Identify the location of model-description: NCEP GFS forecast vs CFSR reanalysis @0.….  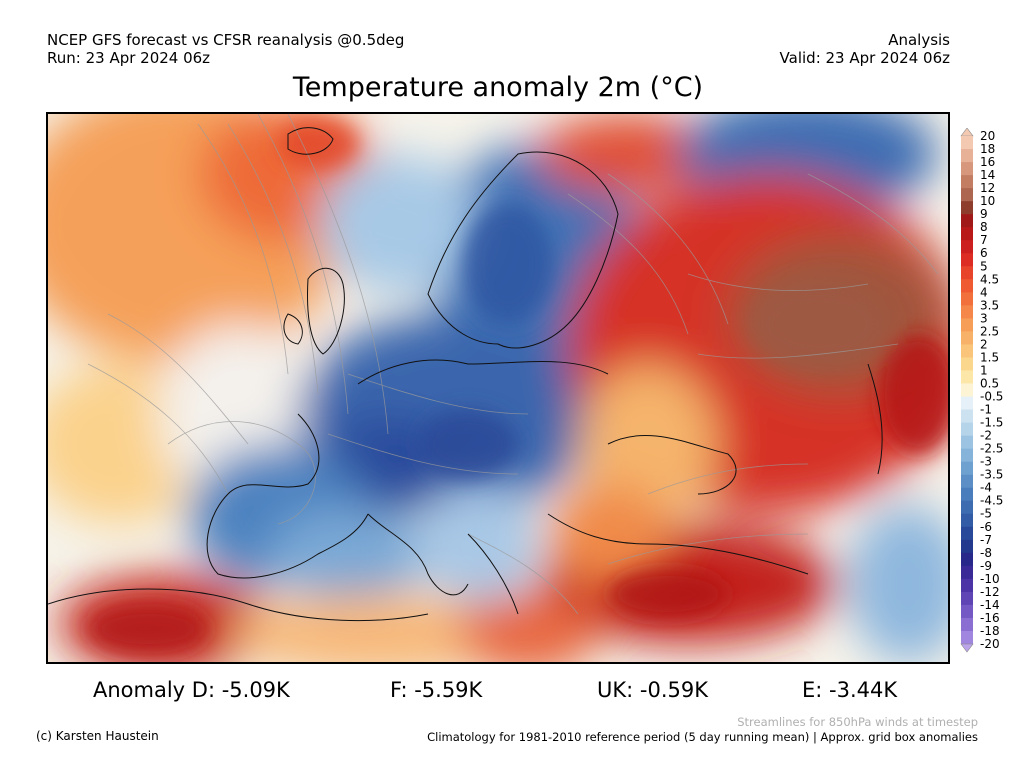
(226, 40).